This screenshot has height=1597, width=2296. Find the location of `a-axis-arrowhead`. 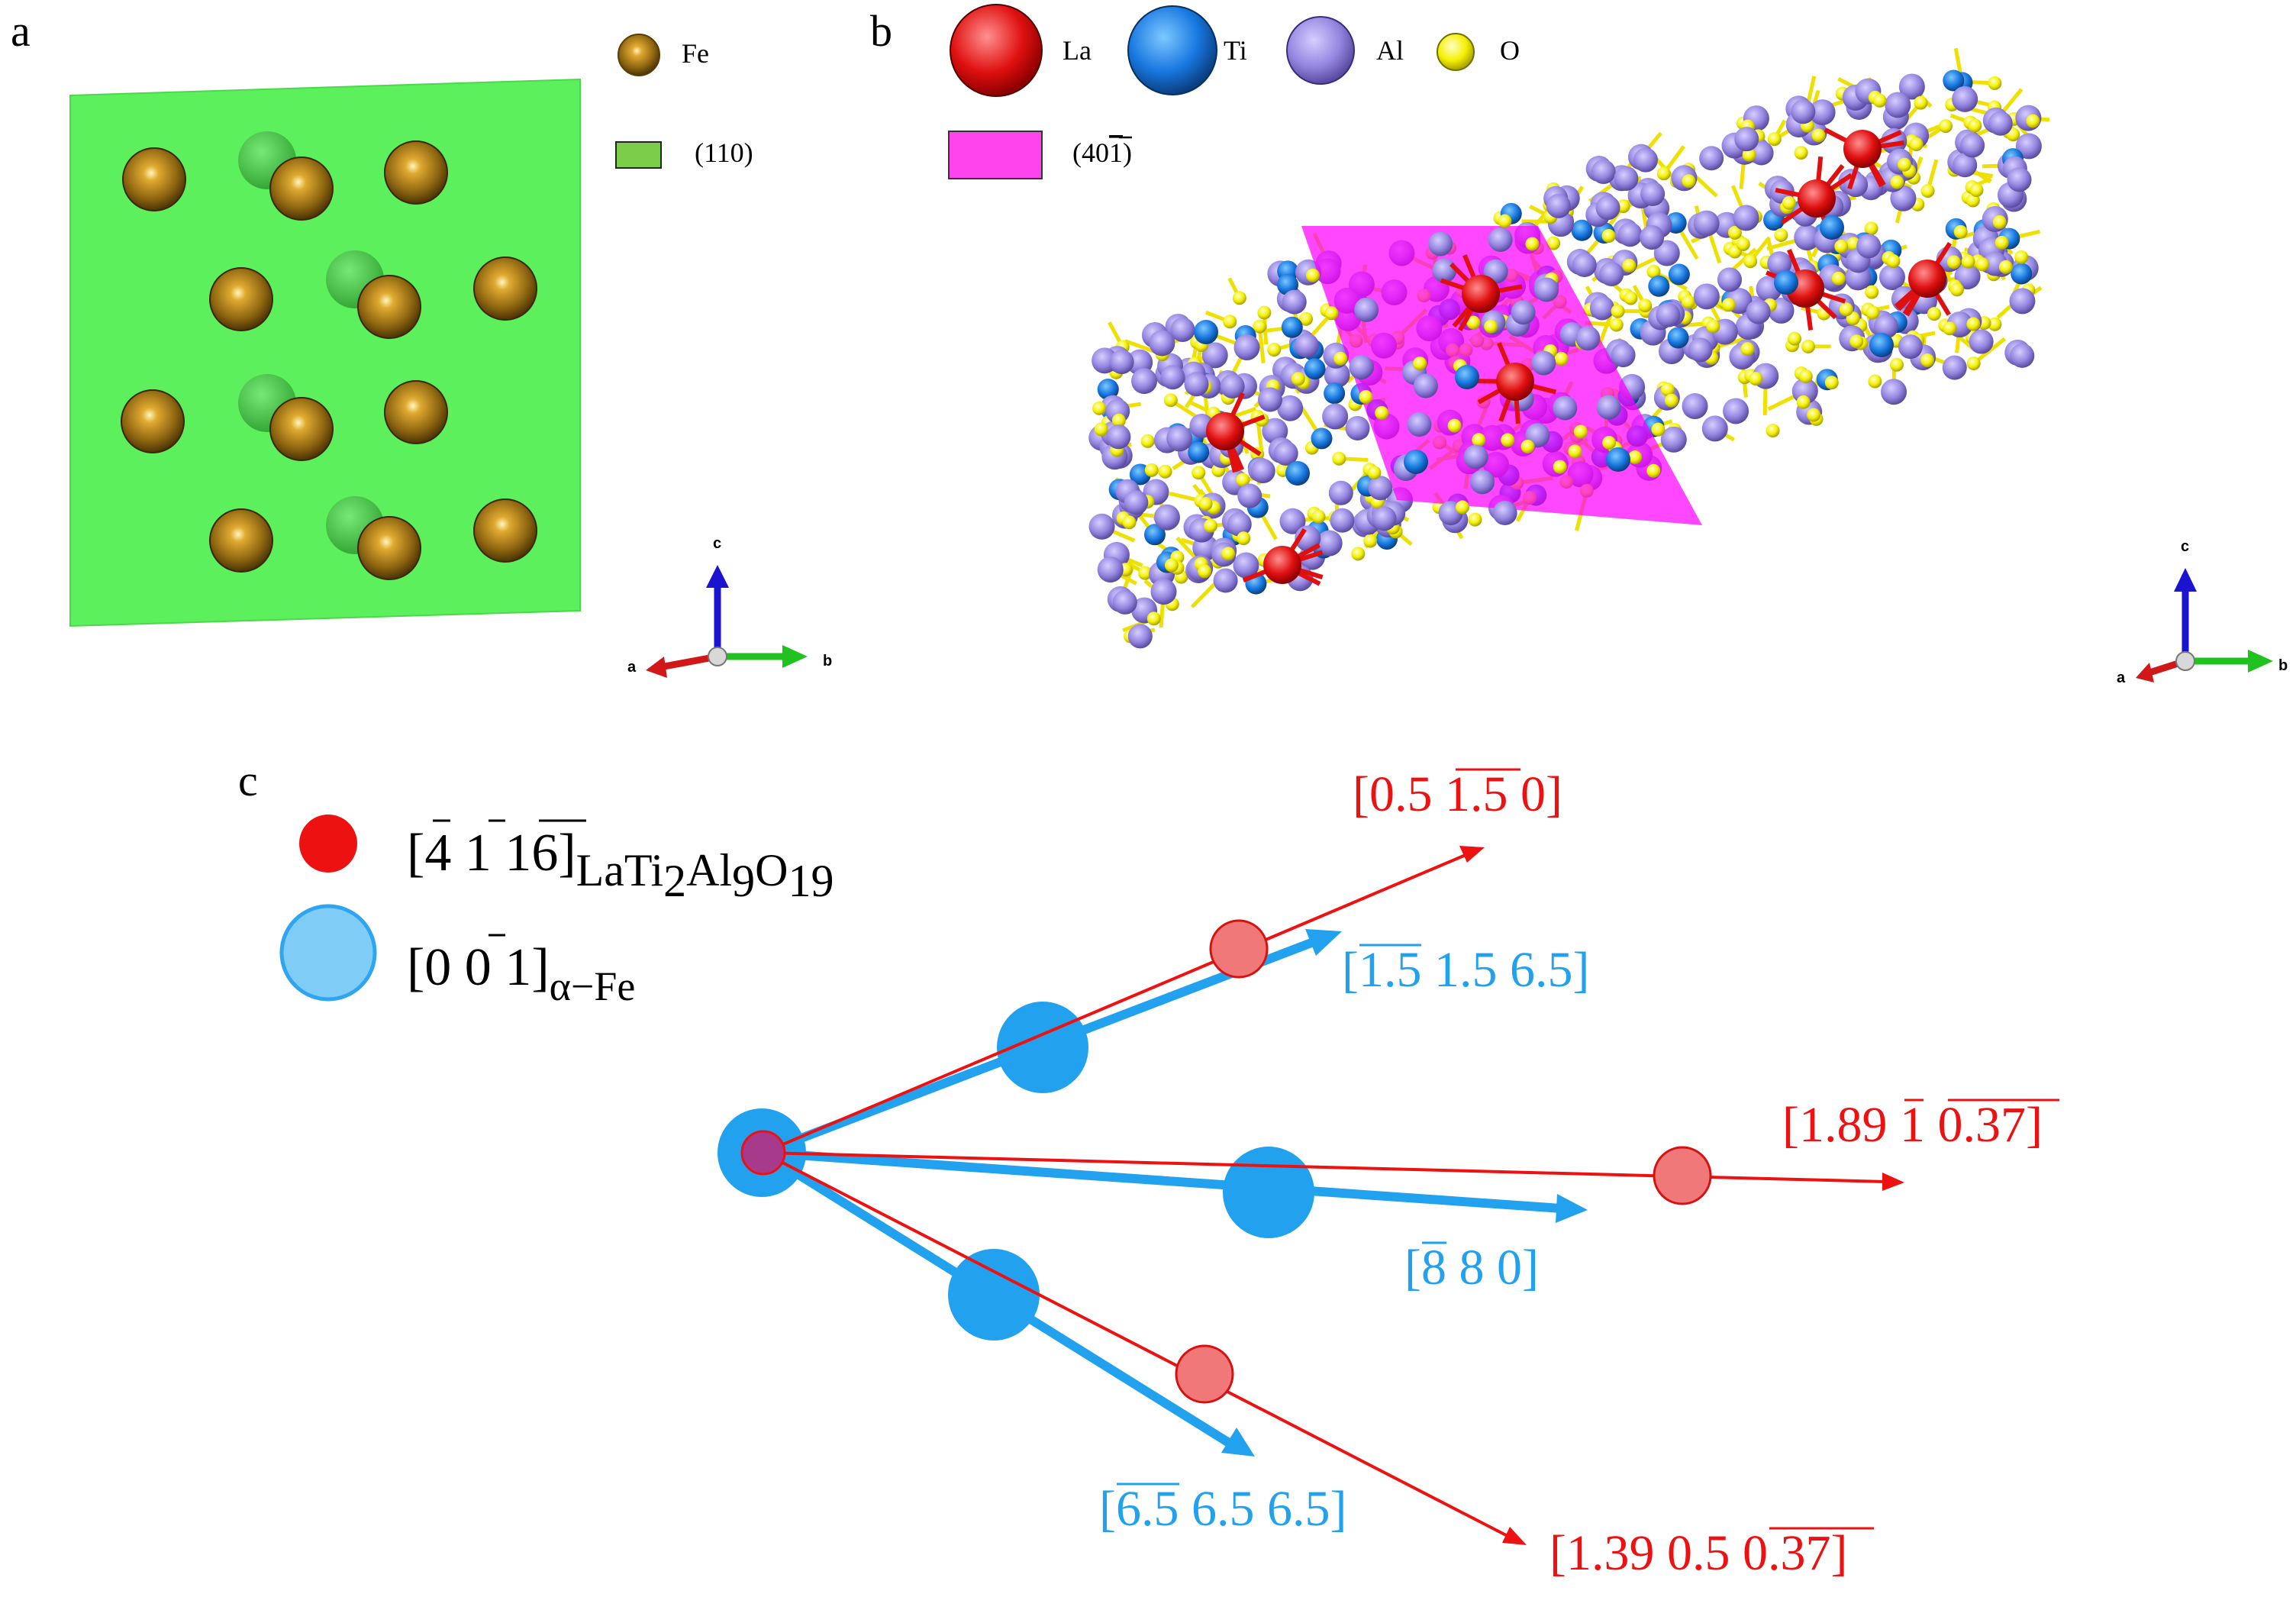

a-axis-arrowhead is located at coordinates (656, 667).